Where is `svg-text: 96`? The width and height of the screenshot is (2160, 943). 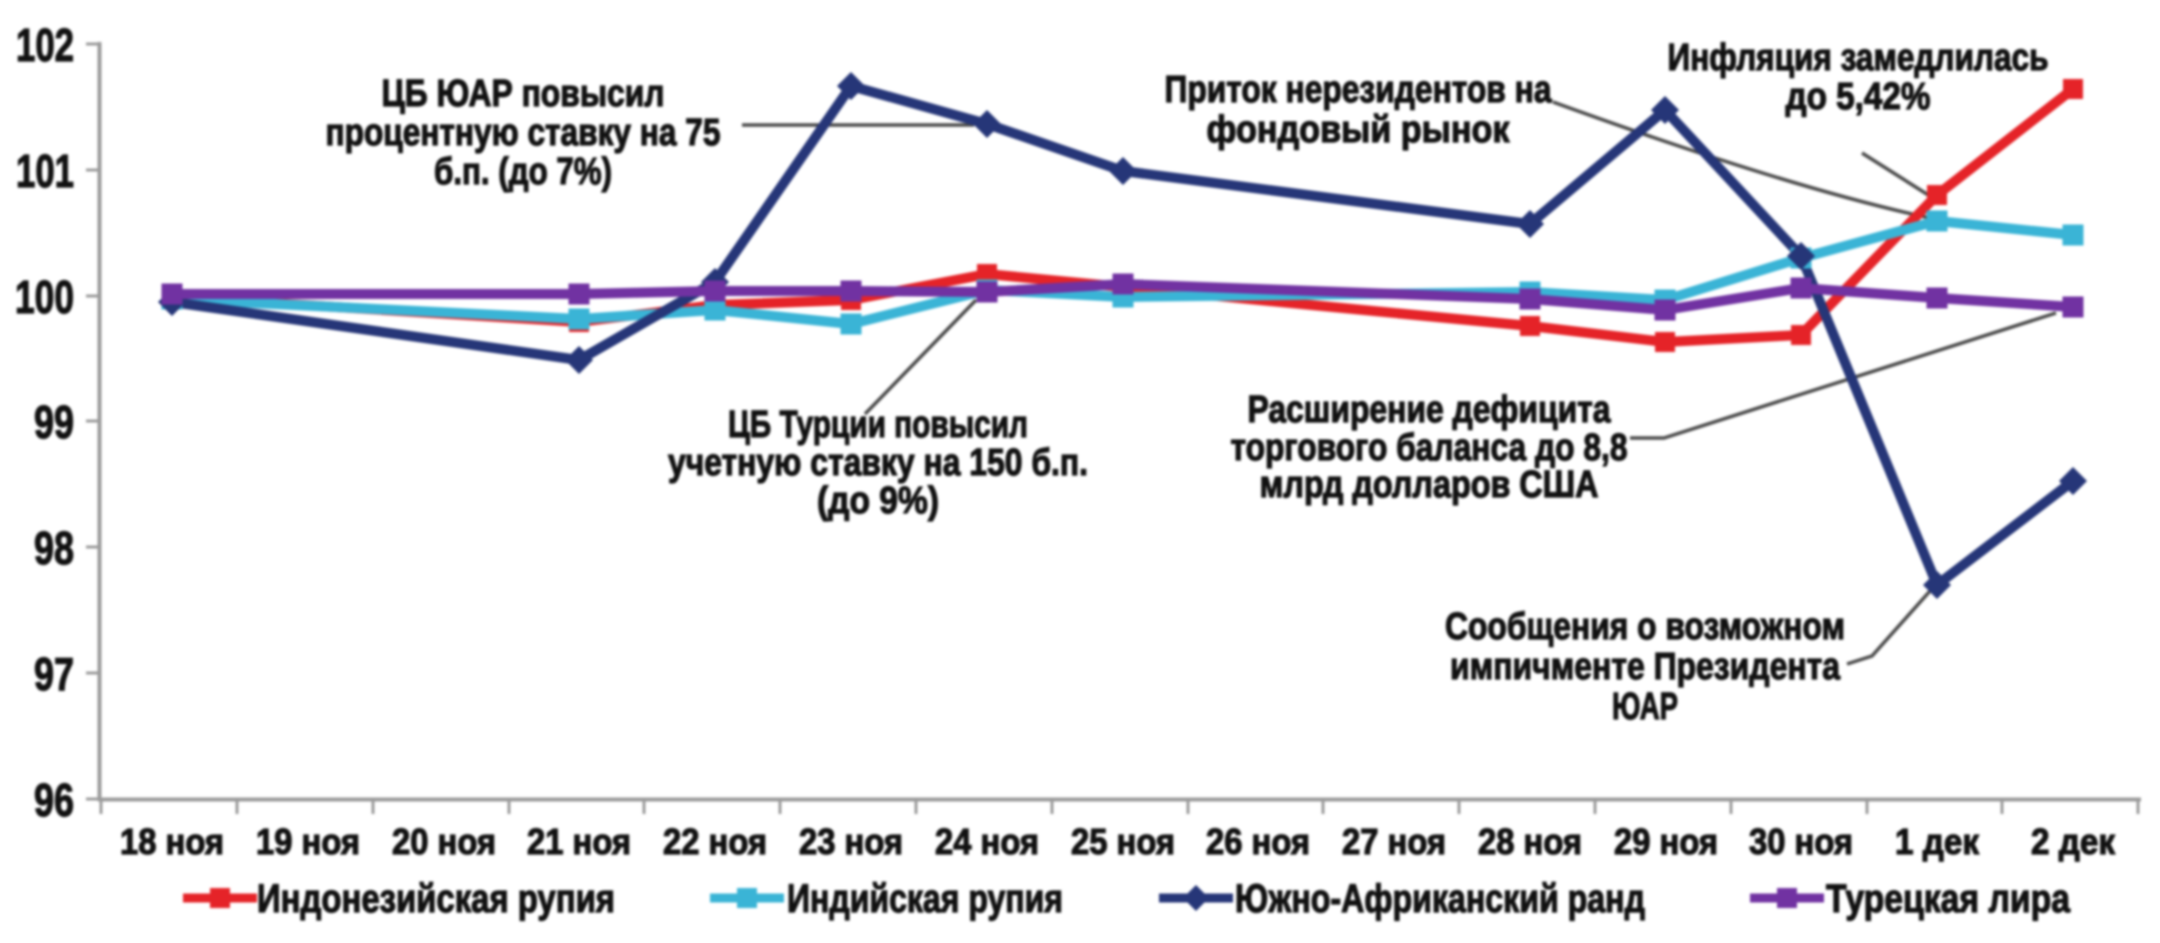 svg-text: 96 is located at coordinates (54, 800).